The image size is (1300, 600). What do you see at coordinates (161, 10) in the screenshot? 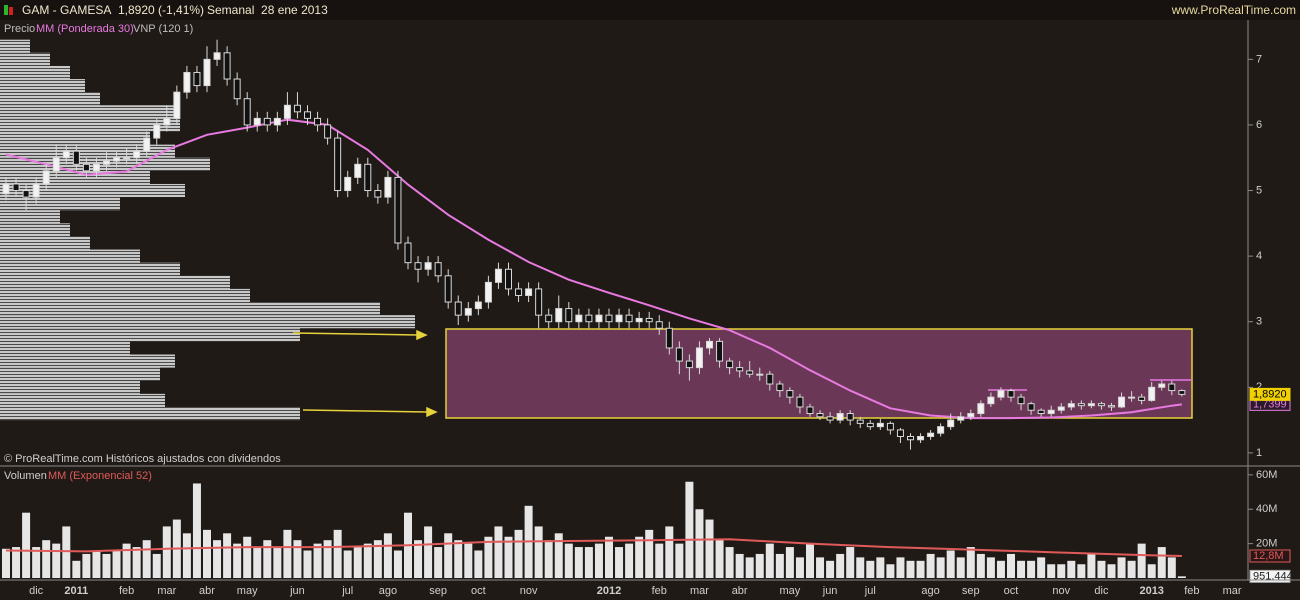
I see `quote: 1,8920 (-1,41%)` at bounding box center [161, 10].